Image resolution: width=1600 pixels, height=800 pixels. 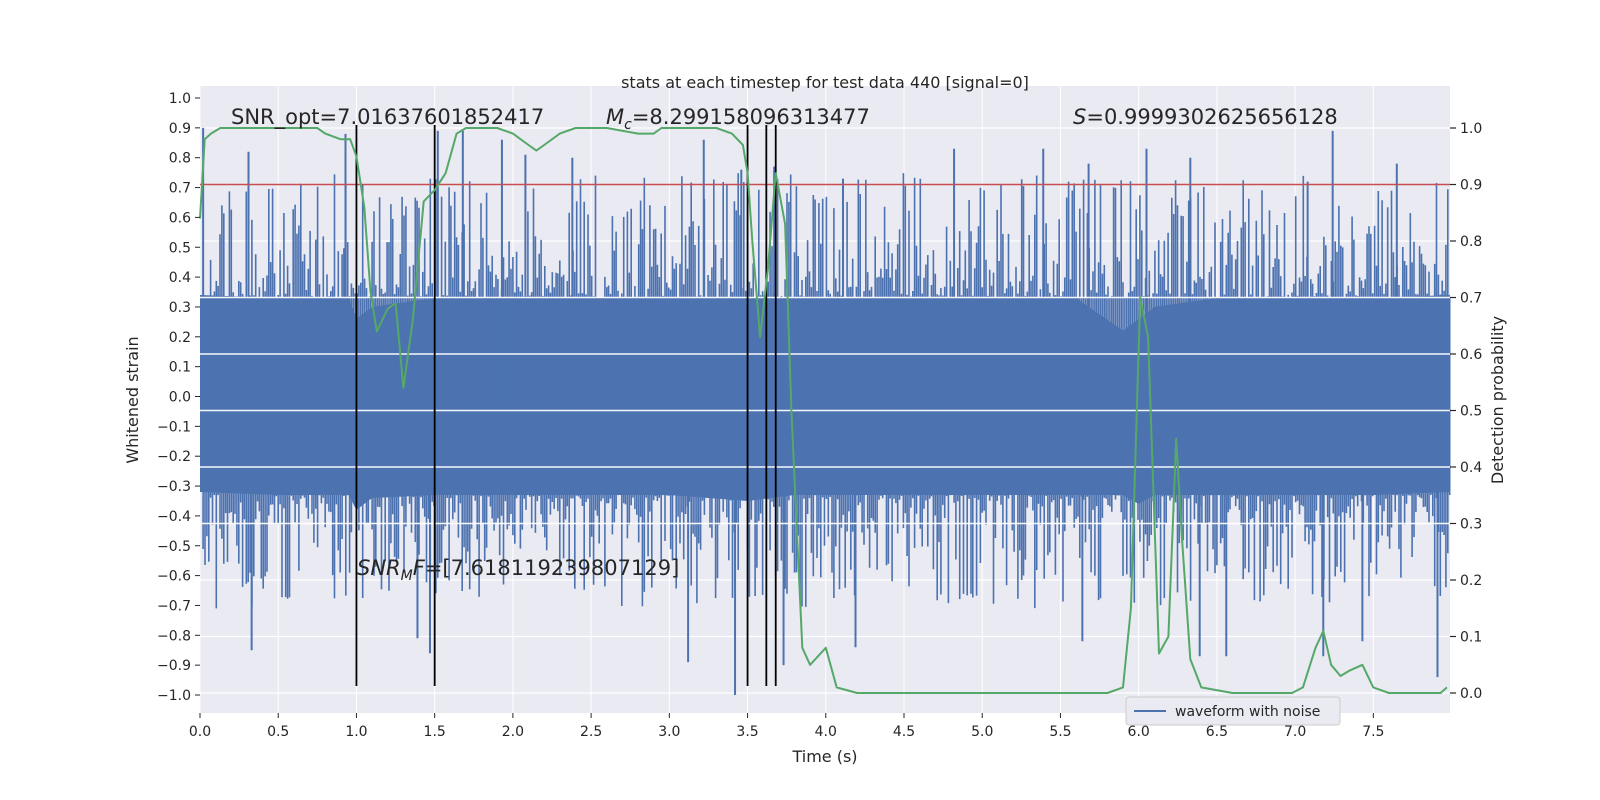 I want to click on snr-mf-annotation: SNRMF=[7.618119239807129], so click(x=518, y=570).